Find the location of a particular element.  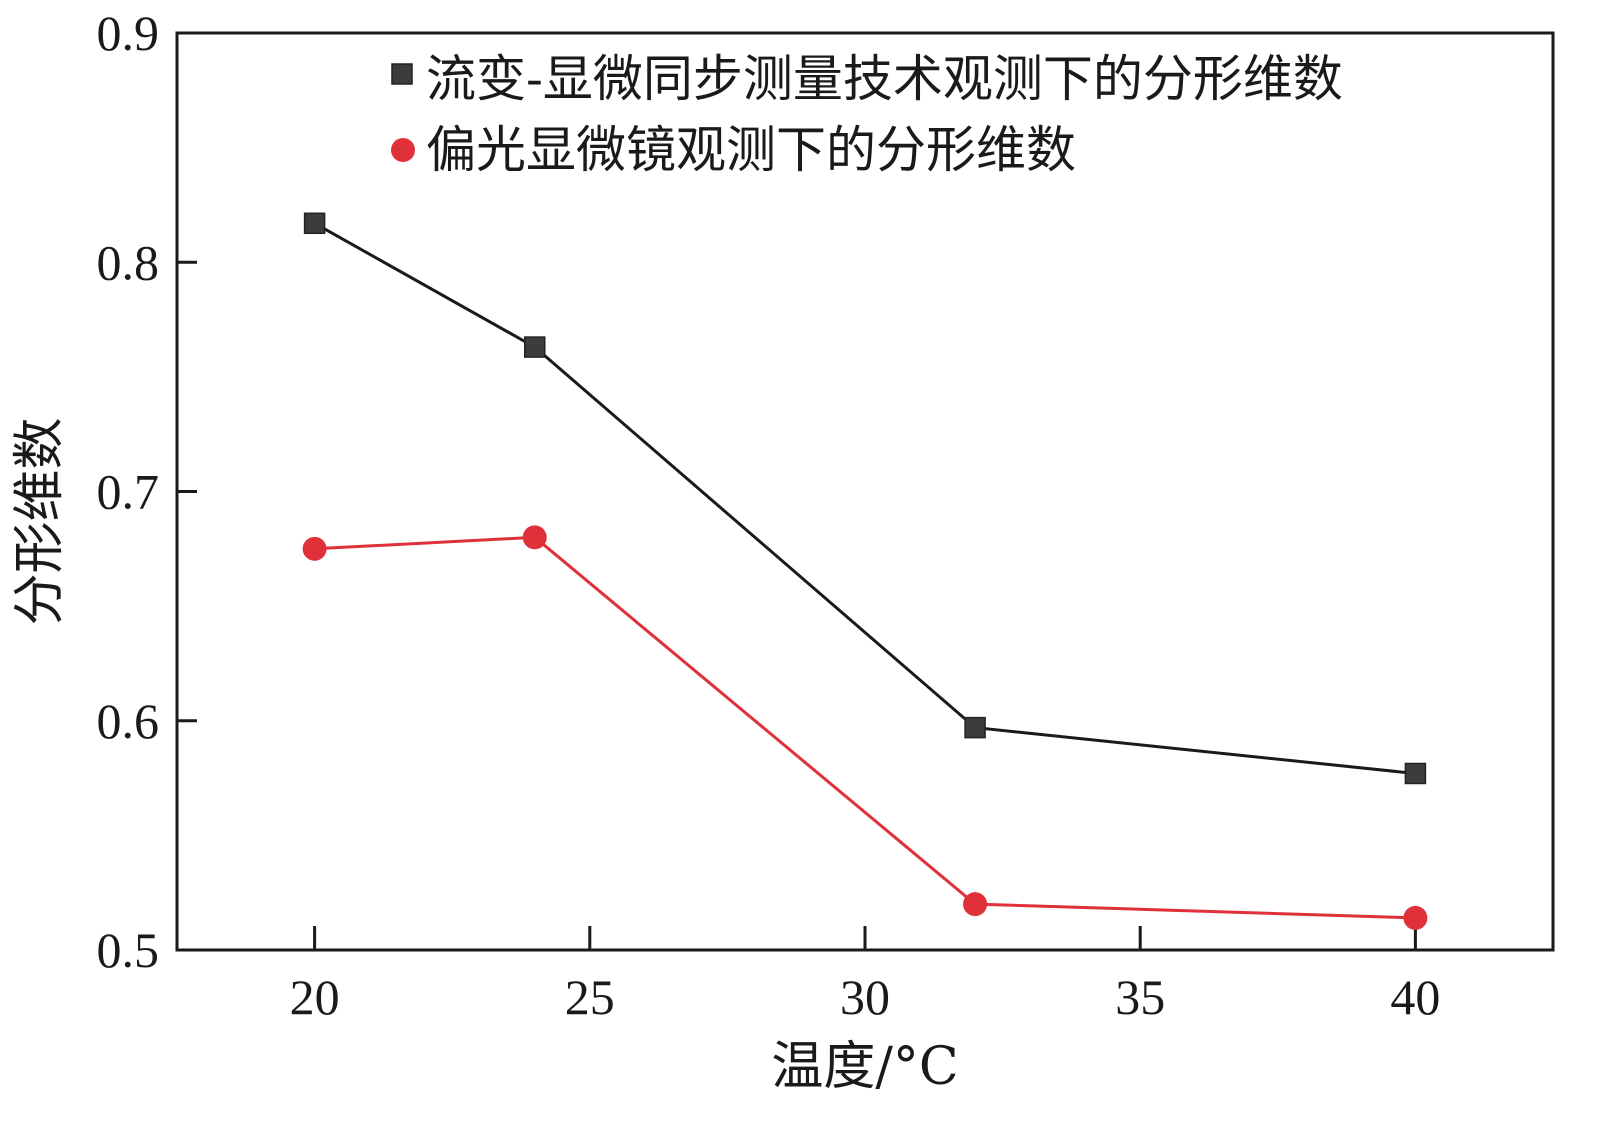

y-tick-label: 0.9 is located at coordinates (128, 33).